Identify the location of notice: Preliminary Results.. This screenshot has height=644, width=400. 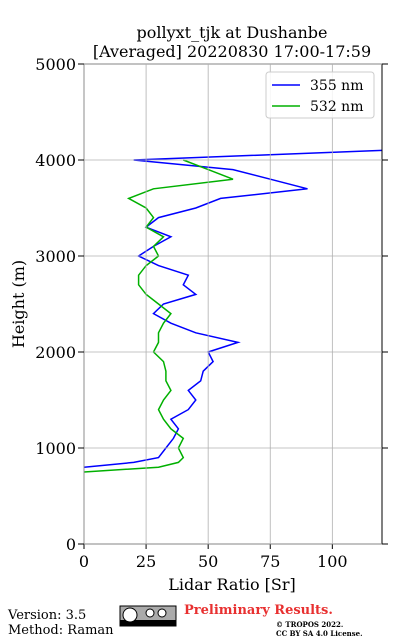
(258, 610).